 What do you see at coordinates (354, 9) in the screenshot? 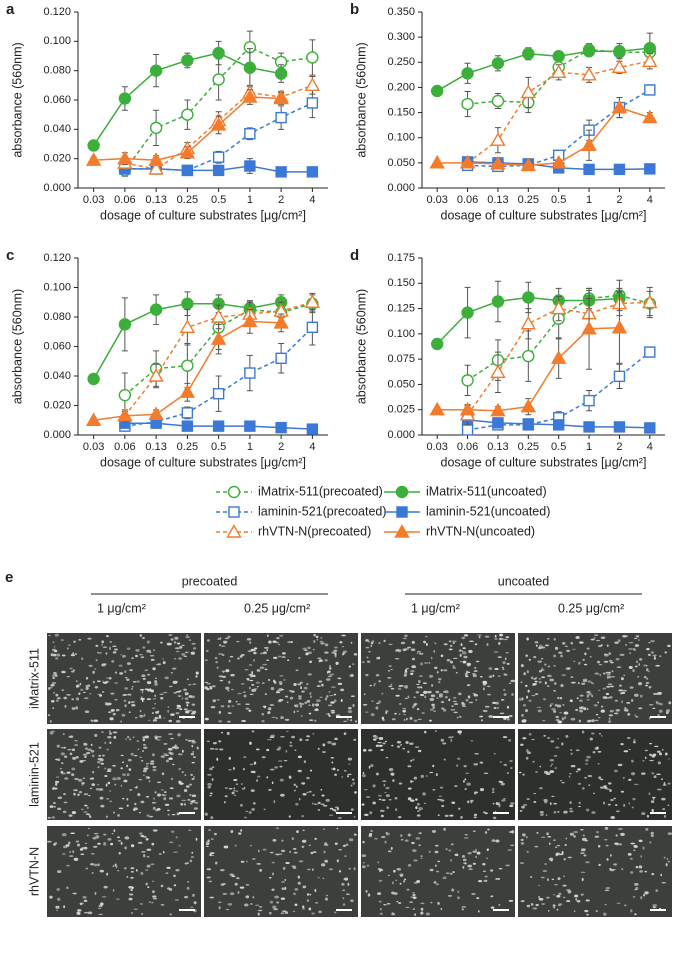
I see `panel-label: b` at bounding box center [354, 9].